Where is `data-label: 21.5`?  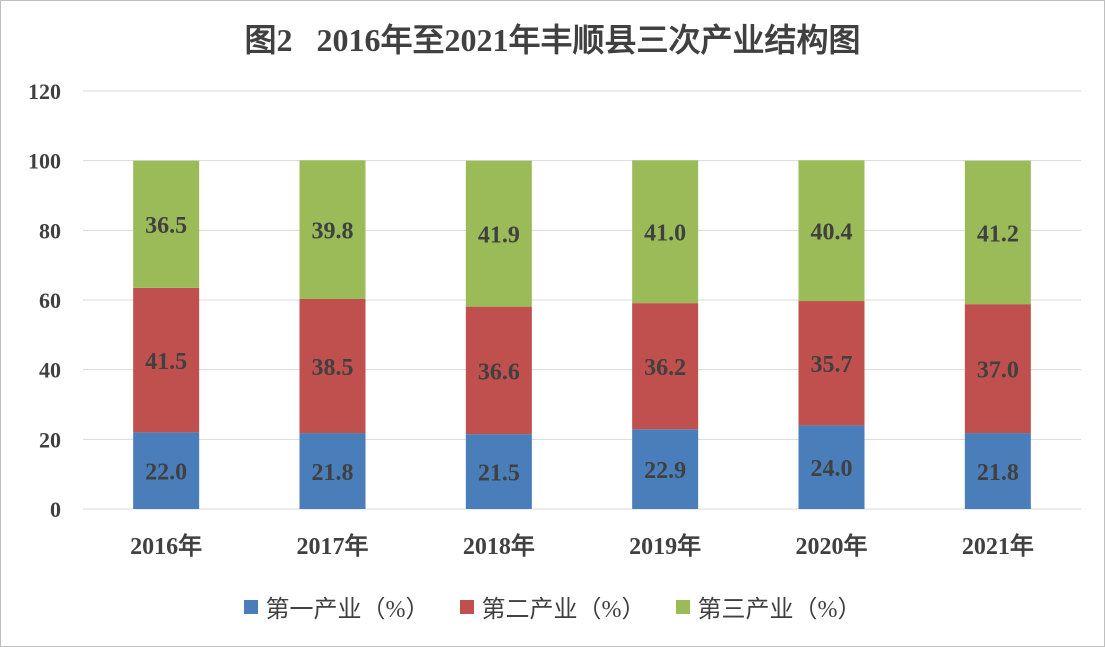
data-label: 21.5 is located at coordinates (499, 474).